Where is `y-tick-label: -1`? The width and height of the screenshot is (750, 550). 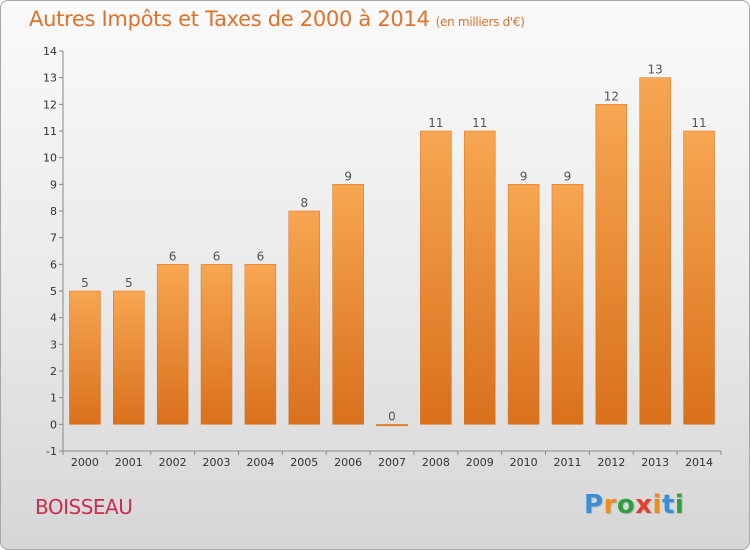
y-tick-label: -1 is located at coordinates (51, 451).